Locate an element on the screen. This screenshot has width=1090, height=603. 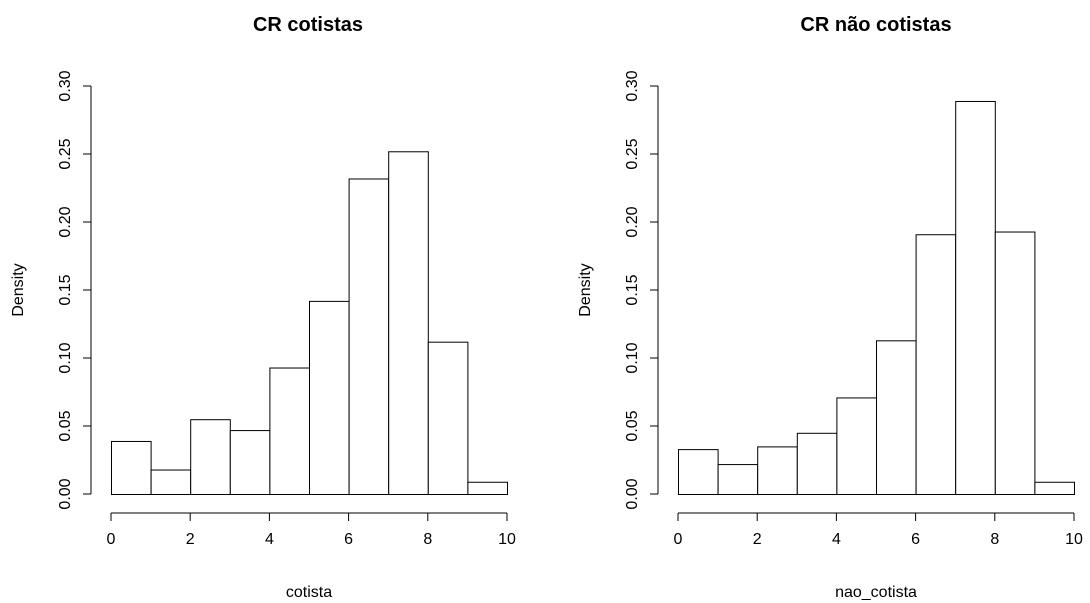
chart-title: CR não cotistas is located at coordinates (875, 25).